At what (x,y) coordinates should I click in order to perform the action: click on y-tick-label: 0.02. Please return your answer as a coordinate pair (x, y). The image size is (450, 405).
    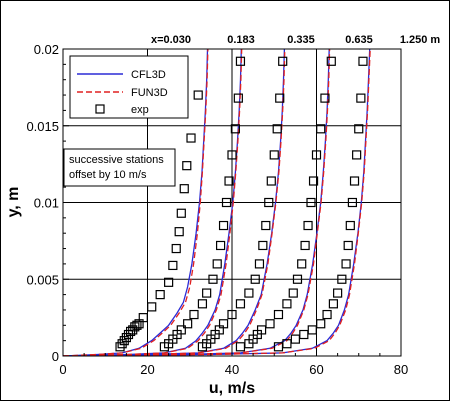
    Looking at the image, I should click on (46, 49).